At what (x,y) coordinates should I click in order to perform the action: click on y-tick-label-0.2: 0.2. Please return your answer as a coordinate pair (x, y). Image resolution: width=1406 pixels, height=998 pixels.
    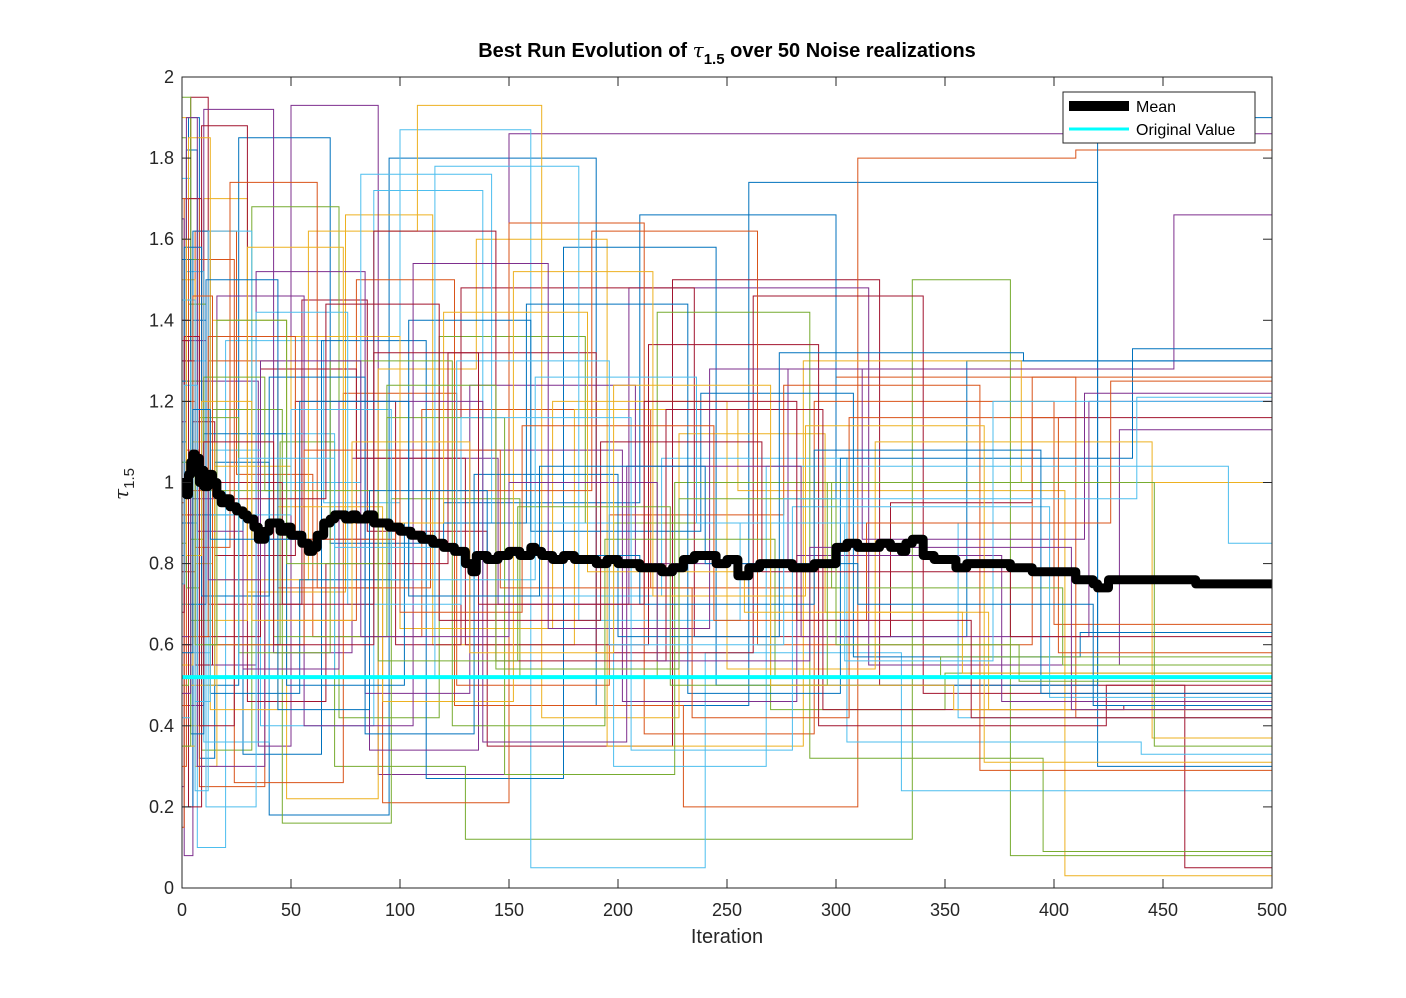
    Looking at the image, I should click on (161, 807).